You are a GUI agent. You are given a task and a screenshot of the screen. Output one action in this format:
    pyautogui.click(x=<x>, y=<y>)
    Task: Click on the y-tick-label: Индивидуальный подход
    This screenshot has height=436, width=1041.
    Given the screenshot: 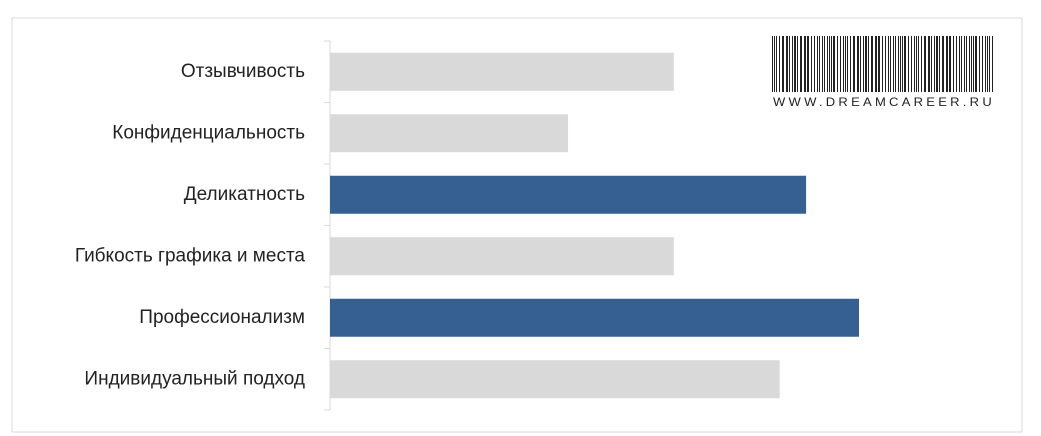 What is the action you would take?
    pyautogui.click(x=194, y=378)
    